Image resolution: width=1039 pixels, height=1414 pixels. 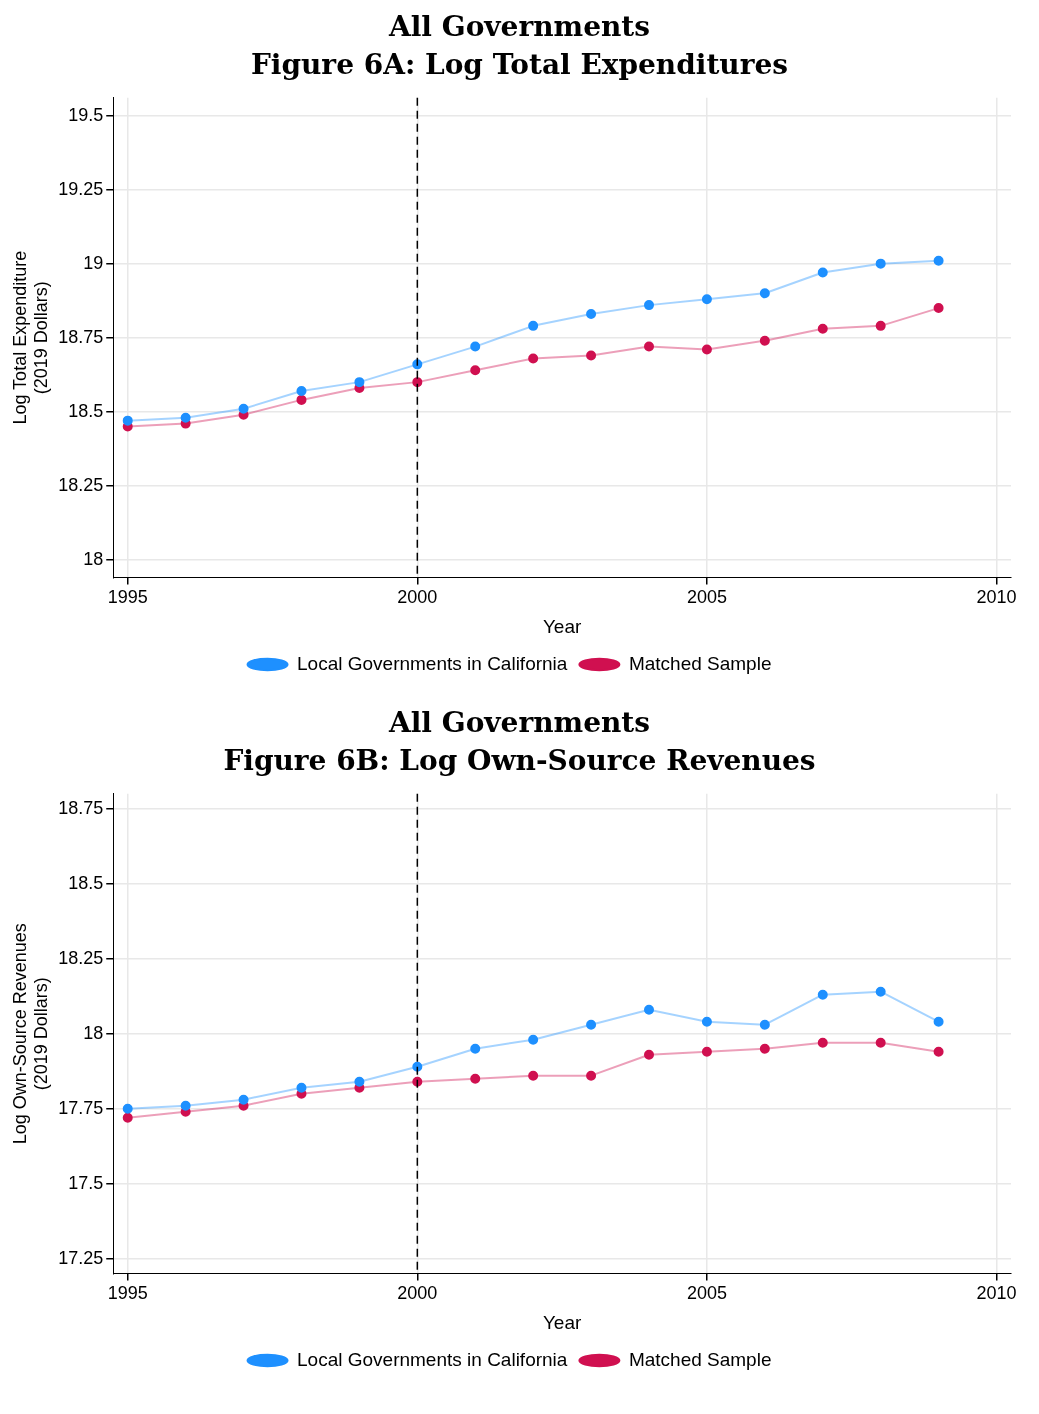 I want to click on y-axis-title: Log Total Expenditure (2019 Dollars), so click(x=30, y=337).